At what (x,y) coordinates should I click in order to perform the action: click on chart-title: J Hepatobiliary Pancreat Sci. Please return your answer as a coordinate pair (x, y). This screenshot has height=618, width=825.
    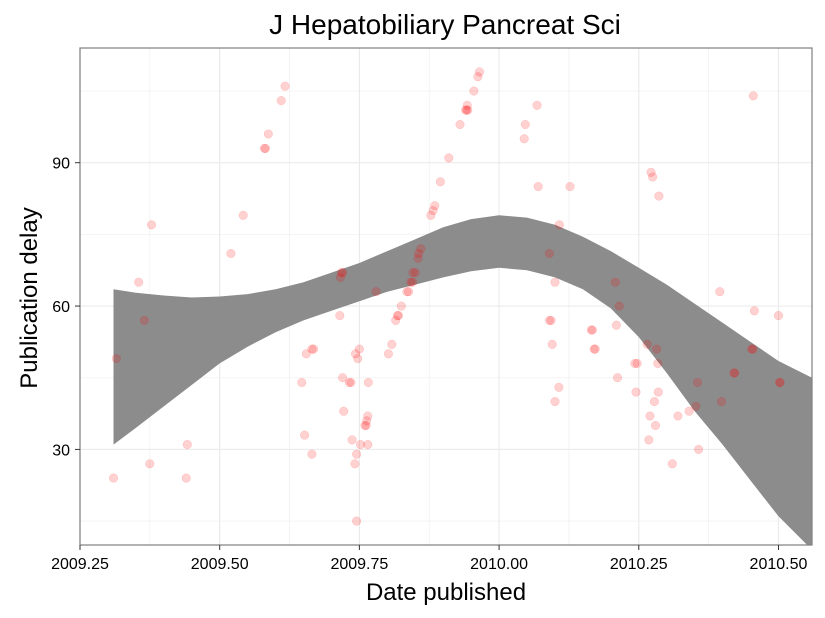
    Looking at the image, I should click on (445, 24).